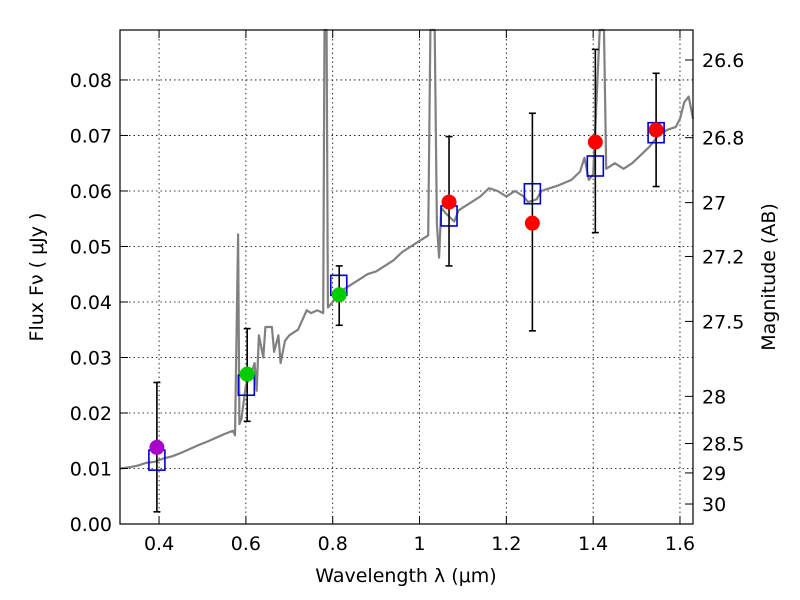 This screenshot has width=800, height=600. Describe the element at coordinates (91, 358) in the screenshot. I see `y-tick-label: 0.03` at that location.